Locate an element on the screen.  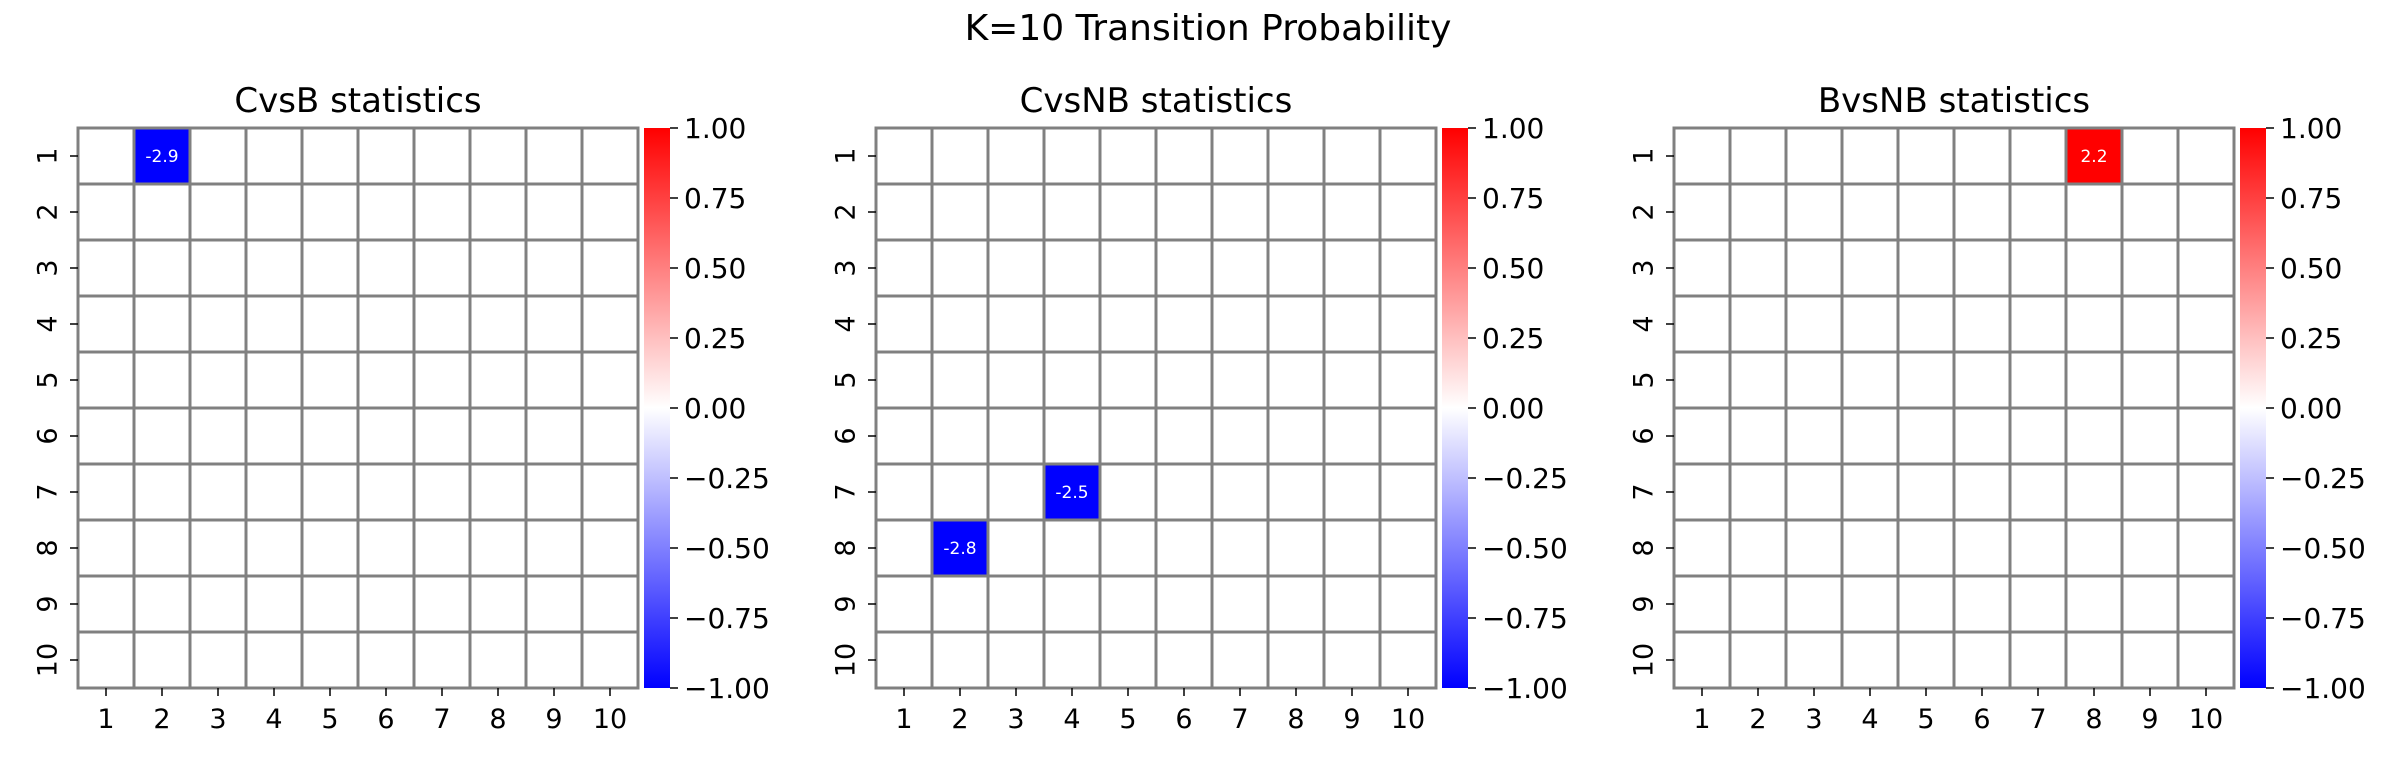
y-tick-label: 6 is located at coordinates (1644, 435).